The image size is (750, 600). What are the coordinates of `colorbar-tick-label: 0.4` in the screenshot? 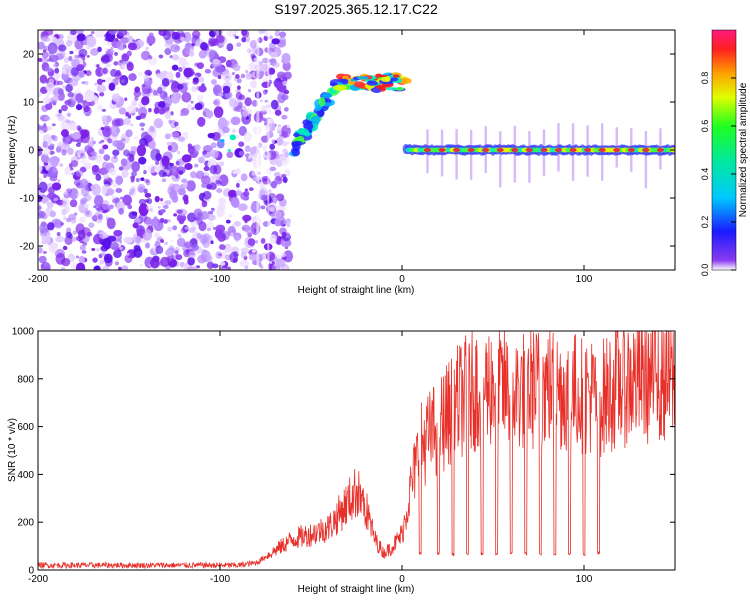 It's located at (705, 174).